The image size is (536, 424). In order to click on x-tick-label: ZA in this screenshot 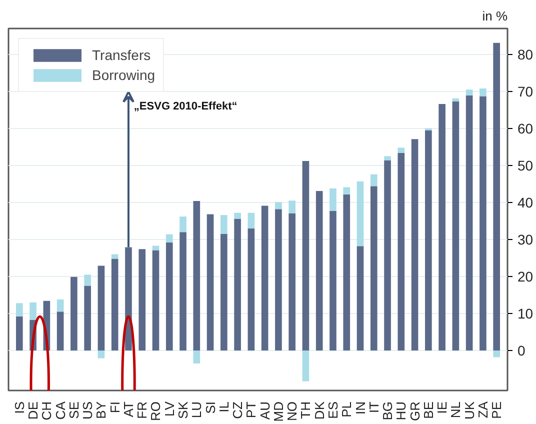, I will do `click(482, 409)`.